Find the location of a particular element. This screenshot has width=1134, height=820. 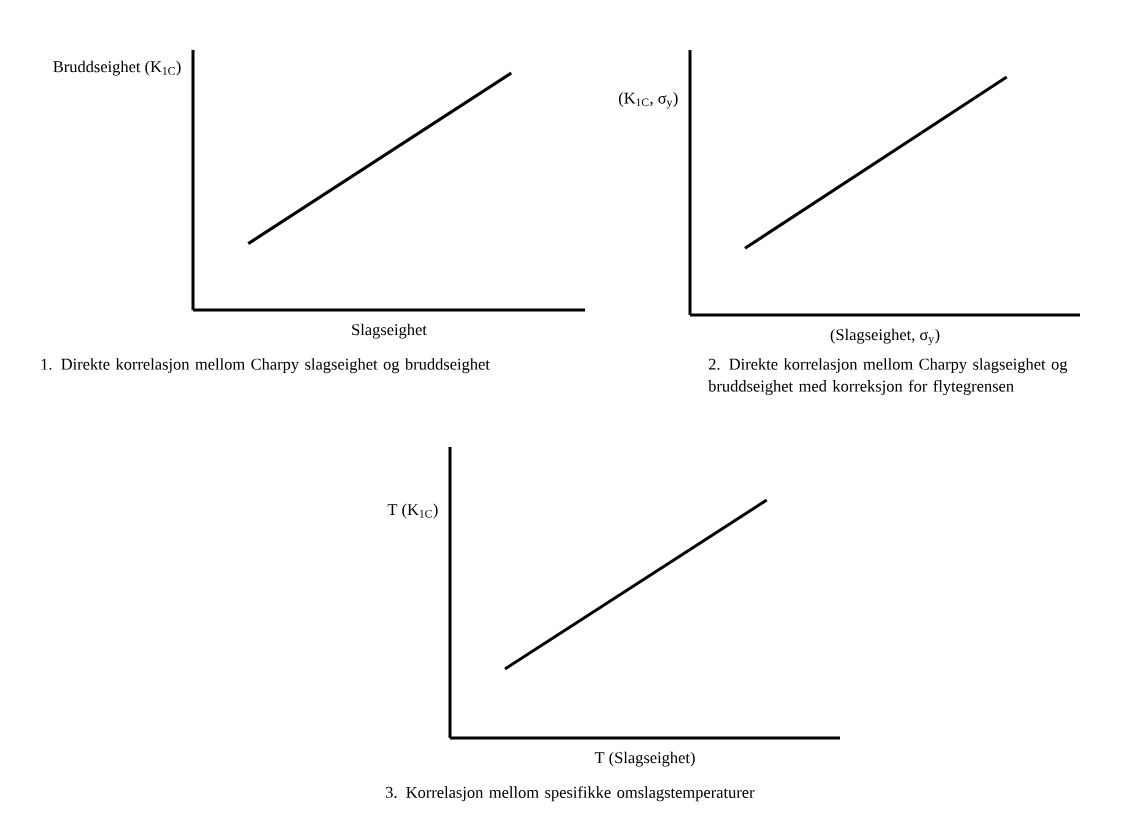

x-axis-title: (Slagseighet, σ$_{y}$) is located at coordinates (885, 337).